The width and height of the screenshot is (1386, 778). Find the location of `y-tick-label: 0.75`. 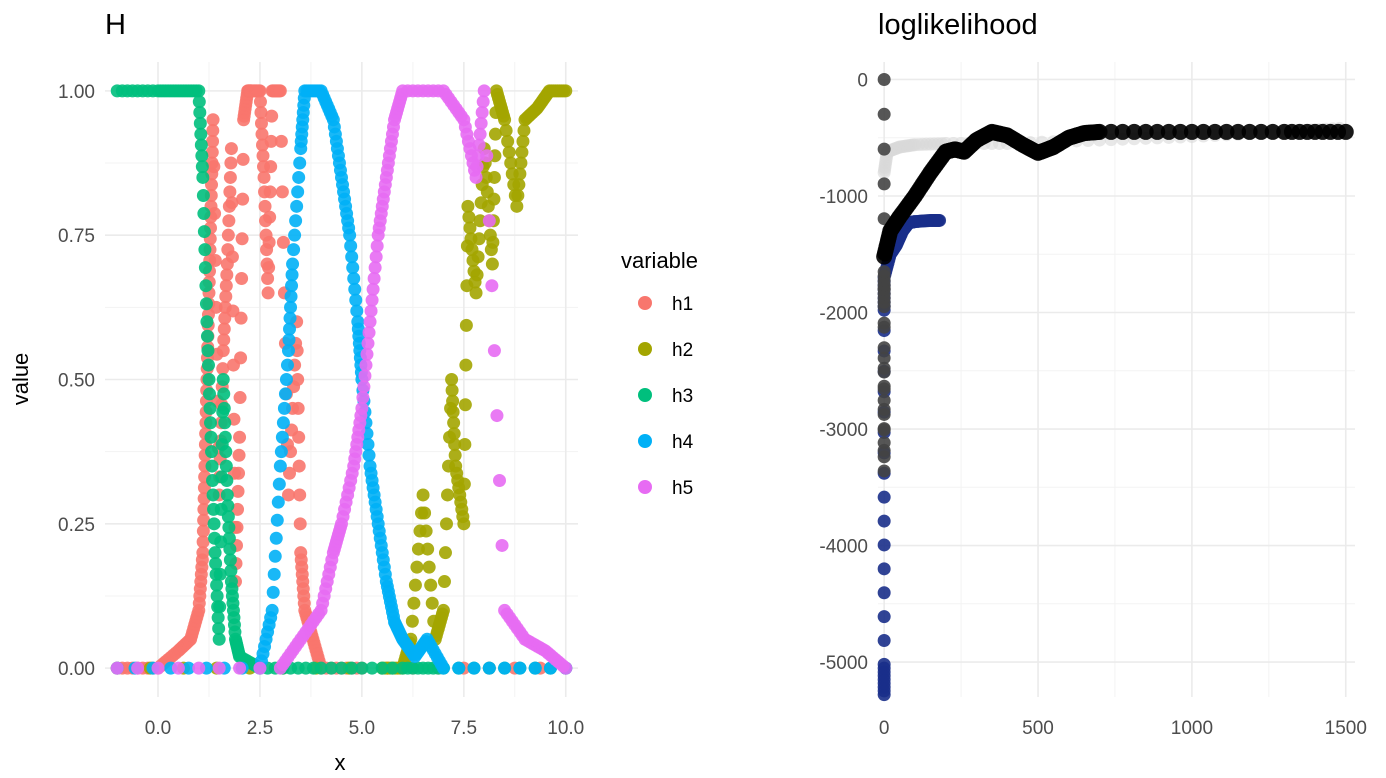

y-tick-label: 0.75 is located at coordinates (76, 236).